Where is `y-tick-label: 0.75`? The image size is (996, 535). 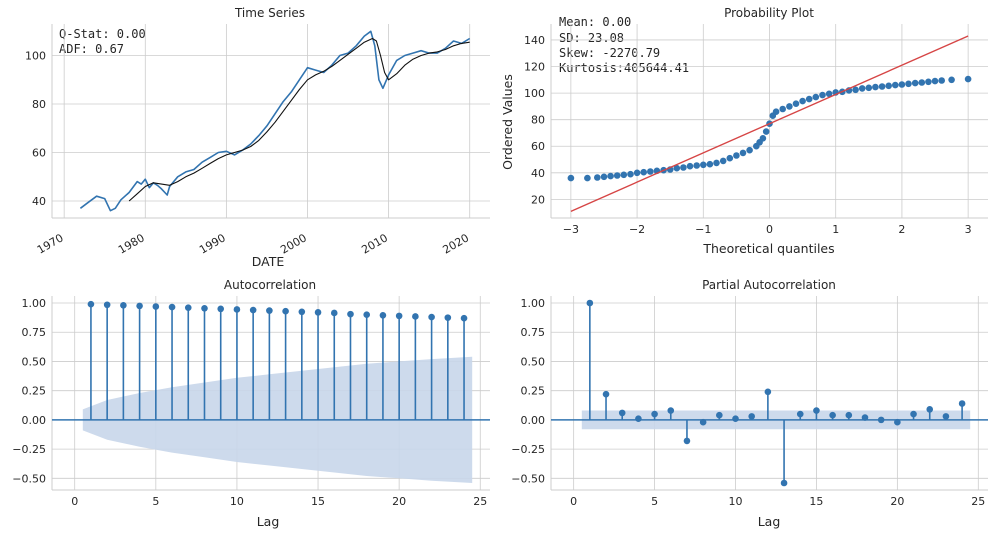
y-tick-label: 0.75 is located at coordinates (34, 332).